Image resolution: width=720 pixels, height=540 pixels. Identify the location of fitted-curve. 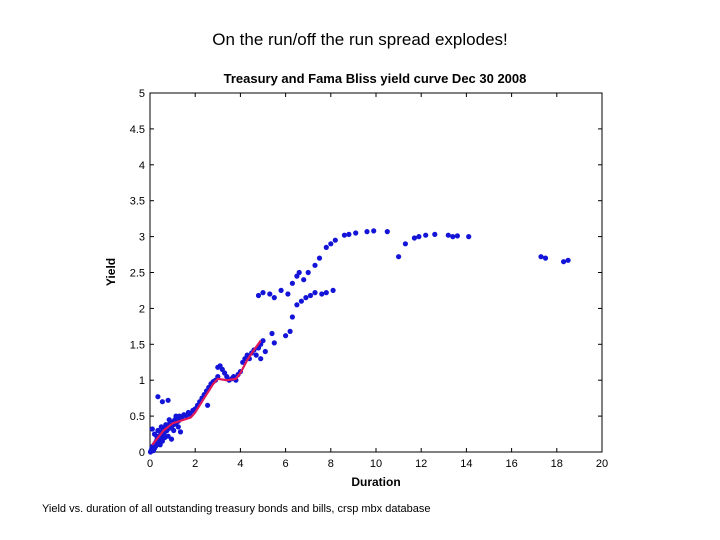
(206, 393).